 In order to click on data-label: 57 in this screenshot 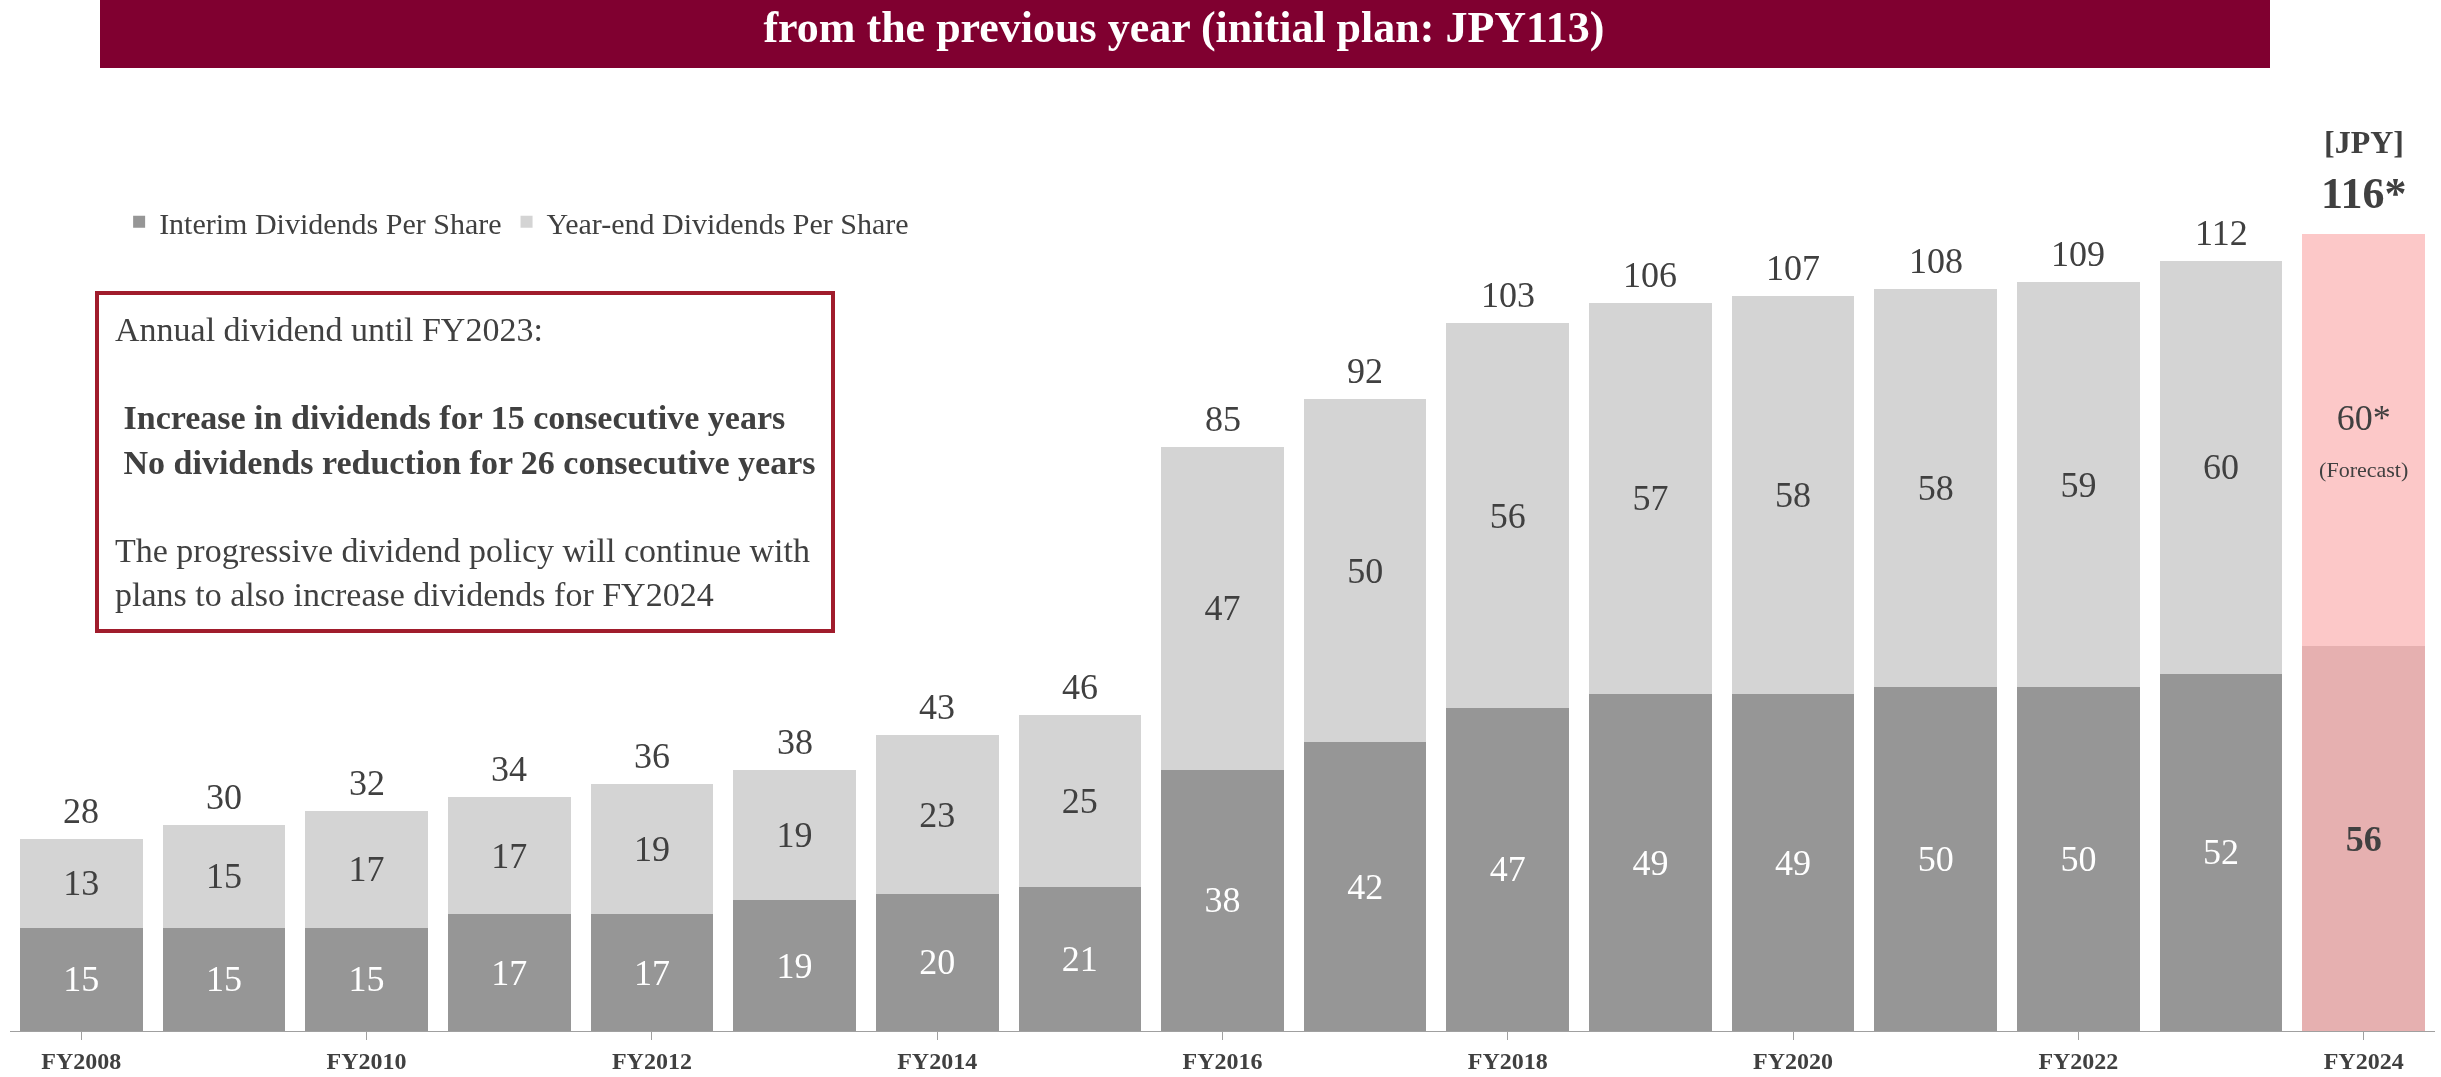, I will do `click(1650, 498)`.